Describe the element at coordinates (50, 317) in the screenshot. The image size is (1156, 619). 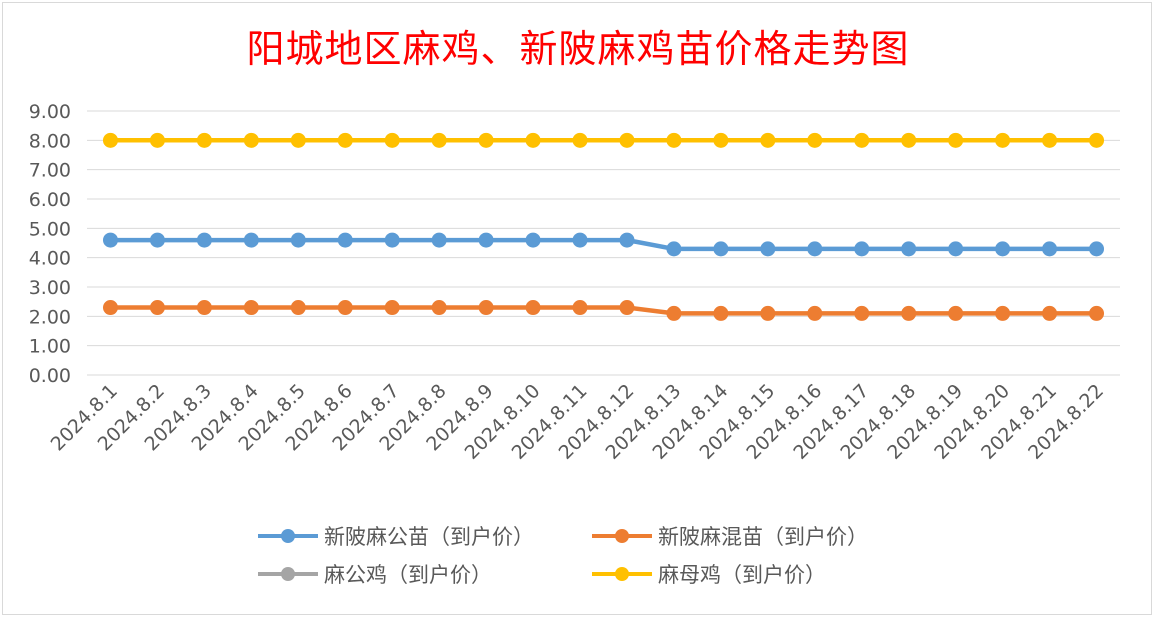
I see `y-tick-label: 2.00` at that location.